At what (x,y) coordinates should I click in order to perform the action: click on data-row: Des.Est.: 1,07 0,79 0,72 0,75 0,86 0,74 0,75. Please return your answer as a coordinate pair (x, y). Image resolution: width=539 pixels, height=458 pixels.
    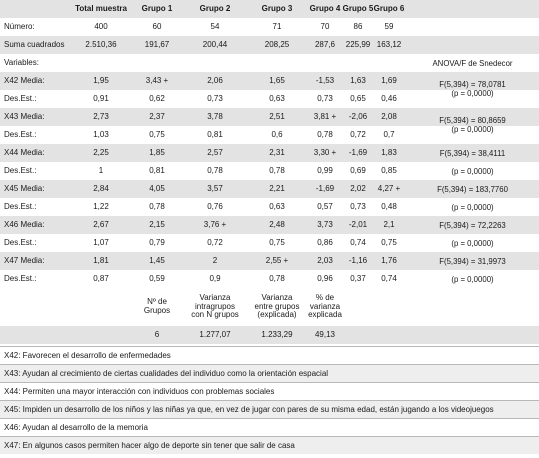
    Looking at the image, I should click on (269, 243).